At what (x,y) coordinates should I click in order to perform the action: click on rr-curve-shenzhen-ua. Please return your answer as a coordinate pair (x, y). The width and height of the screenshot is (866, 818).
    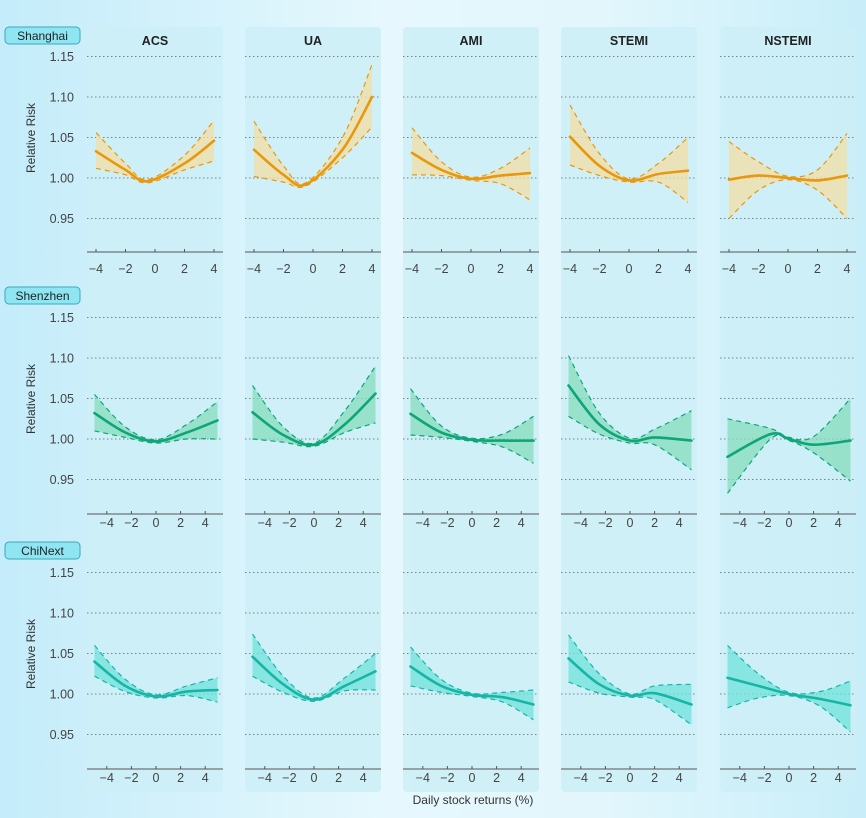
    Looking at the image, I should click on (314, 419).